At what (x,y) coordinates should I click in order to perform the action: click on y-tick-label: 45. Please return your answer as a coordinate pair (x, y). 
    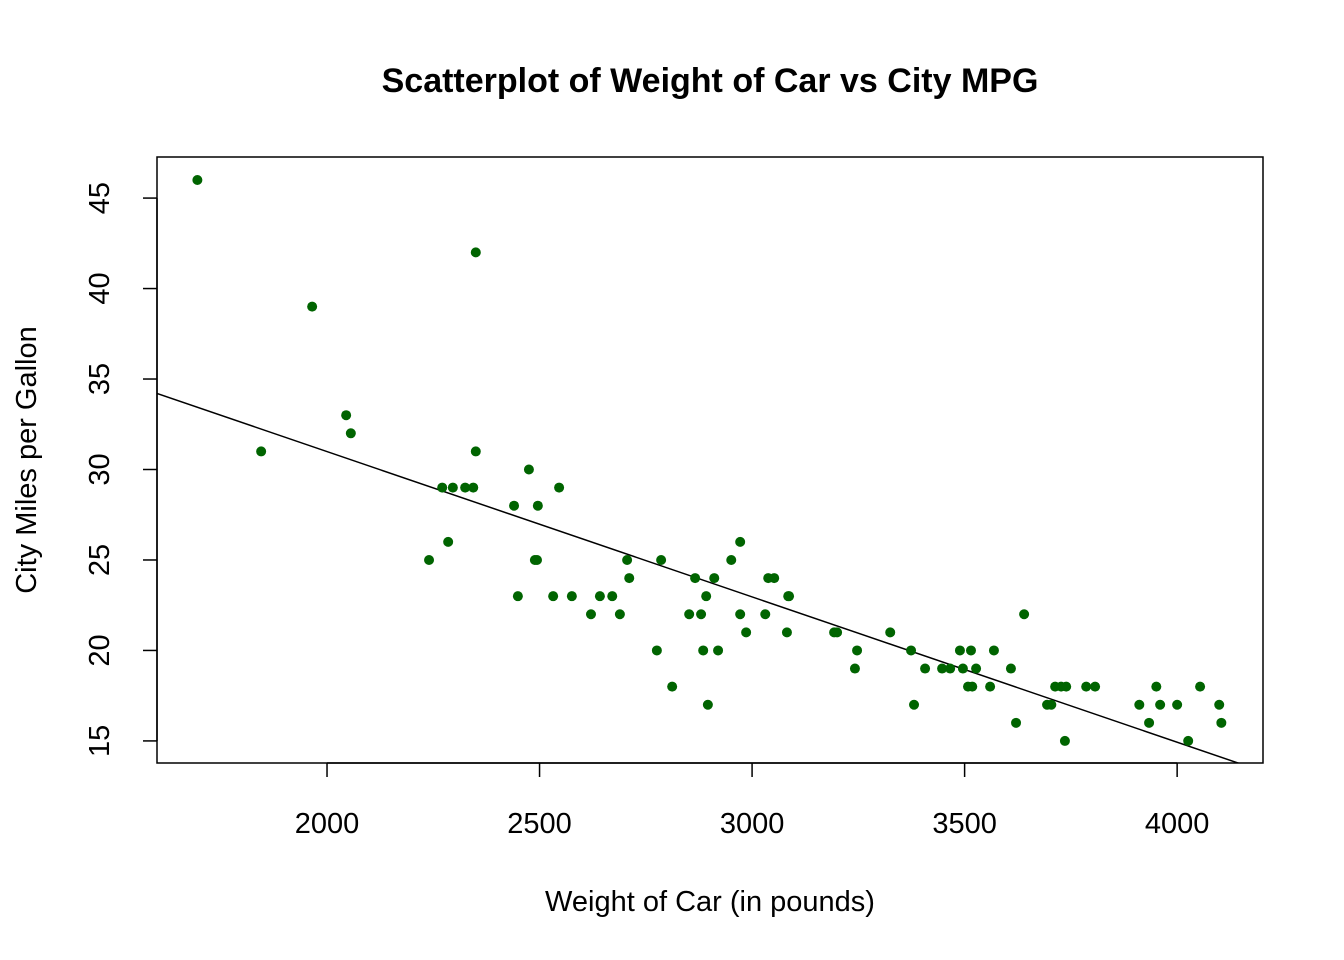
    Looking at the image, I should click on (100, 198).